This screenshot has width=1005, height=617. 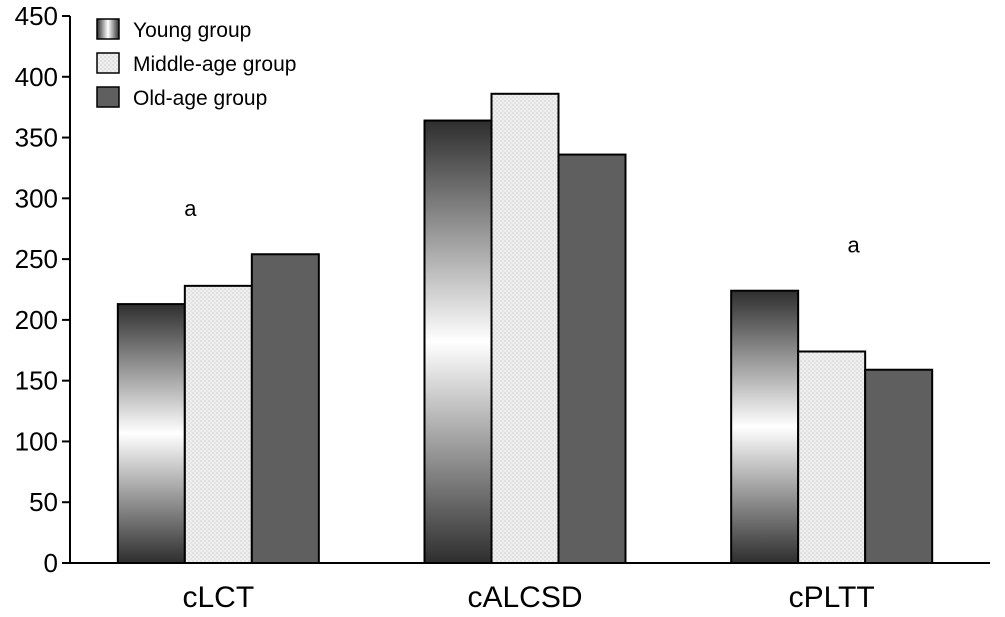 What do you see at coordinates (108, 97) in the screenshot?
I see `legend-swatch-old` at bounding box center [108, 97].